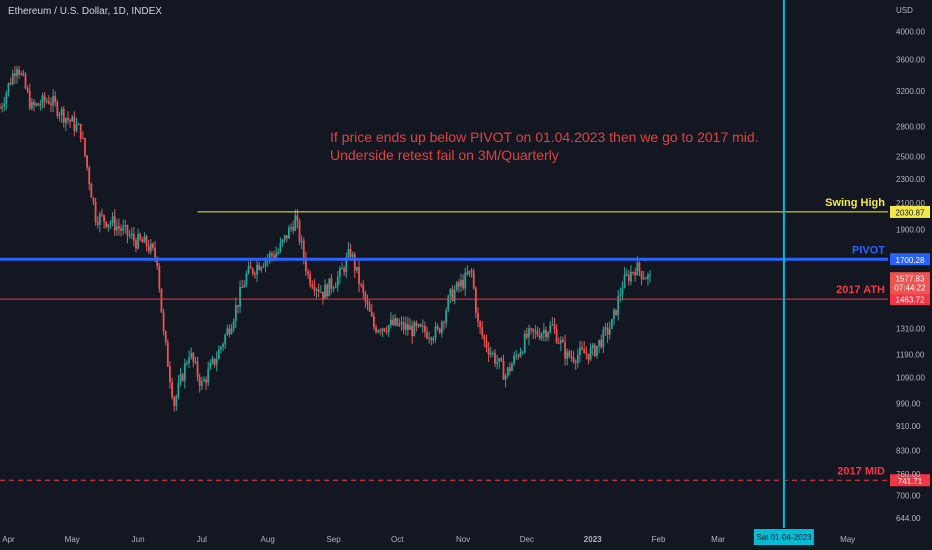 Image resolution: width=932 pixels, height=550 pixels. What do you see at coordinates (904, 10) in the screenshot?
I see `currency-label: USD` at bounding box center [904, 10].